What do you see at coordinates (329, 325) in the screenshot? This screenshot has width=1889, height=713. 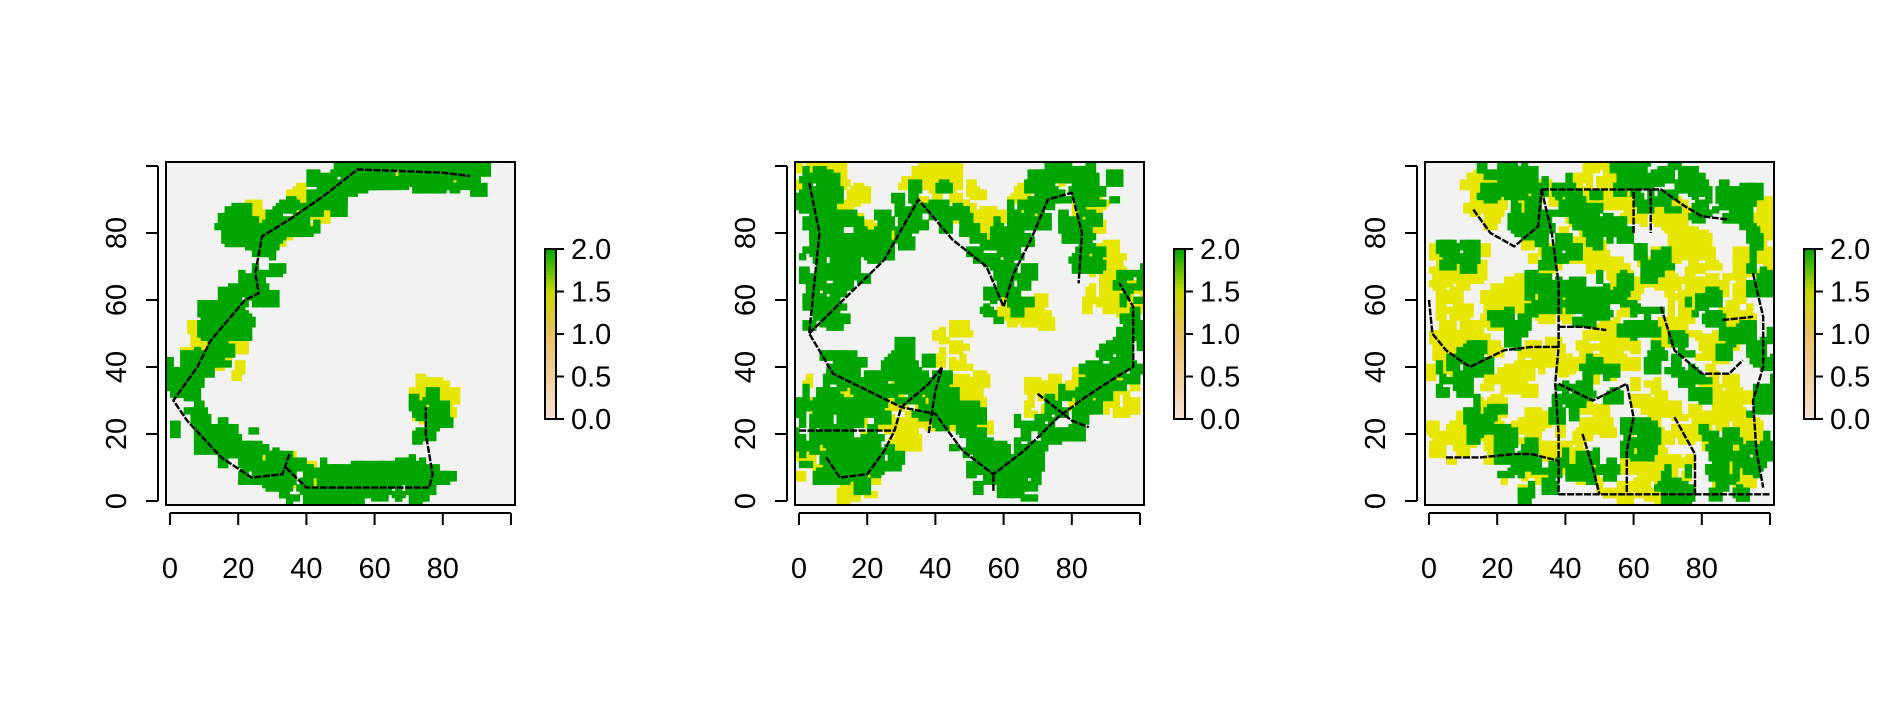 I see `raster-cells` at bounding box center [329, 325].